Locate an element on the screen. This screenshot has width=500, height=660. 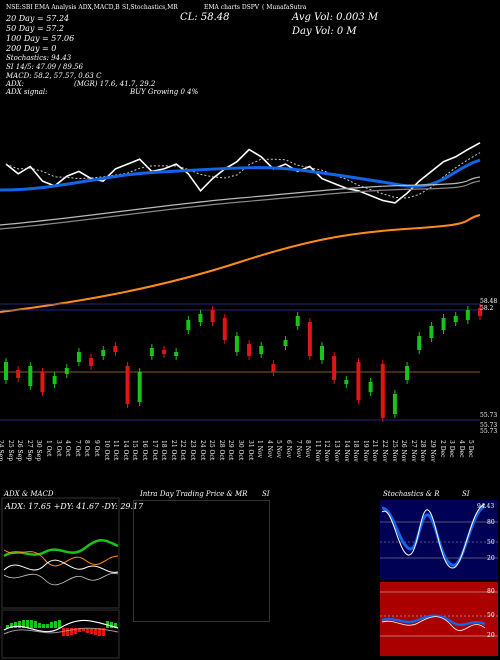
date-tick-label: 9 Oct is located at coordinates (96, 448).